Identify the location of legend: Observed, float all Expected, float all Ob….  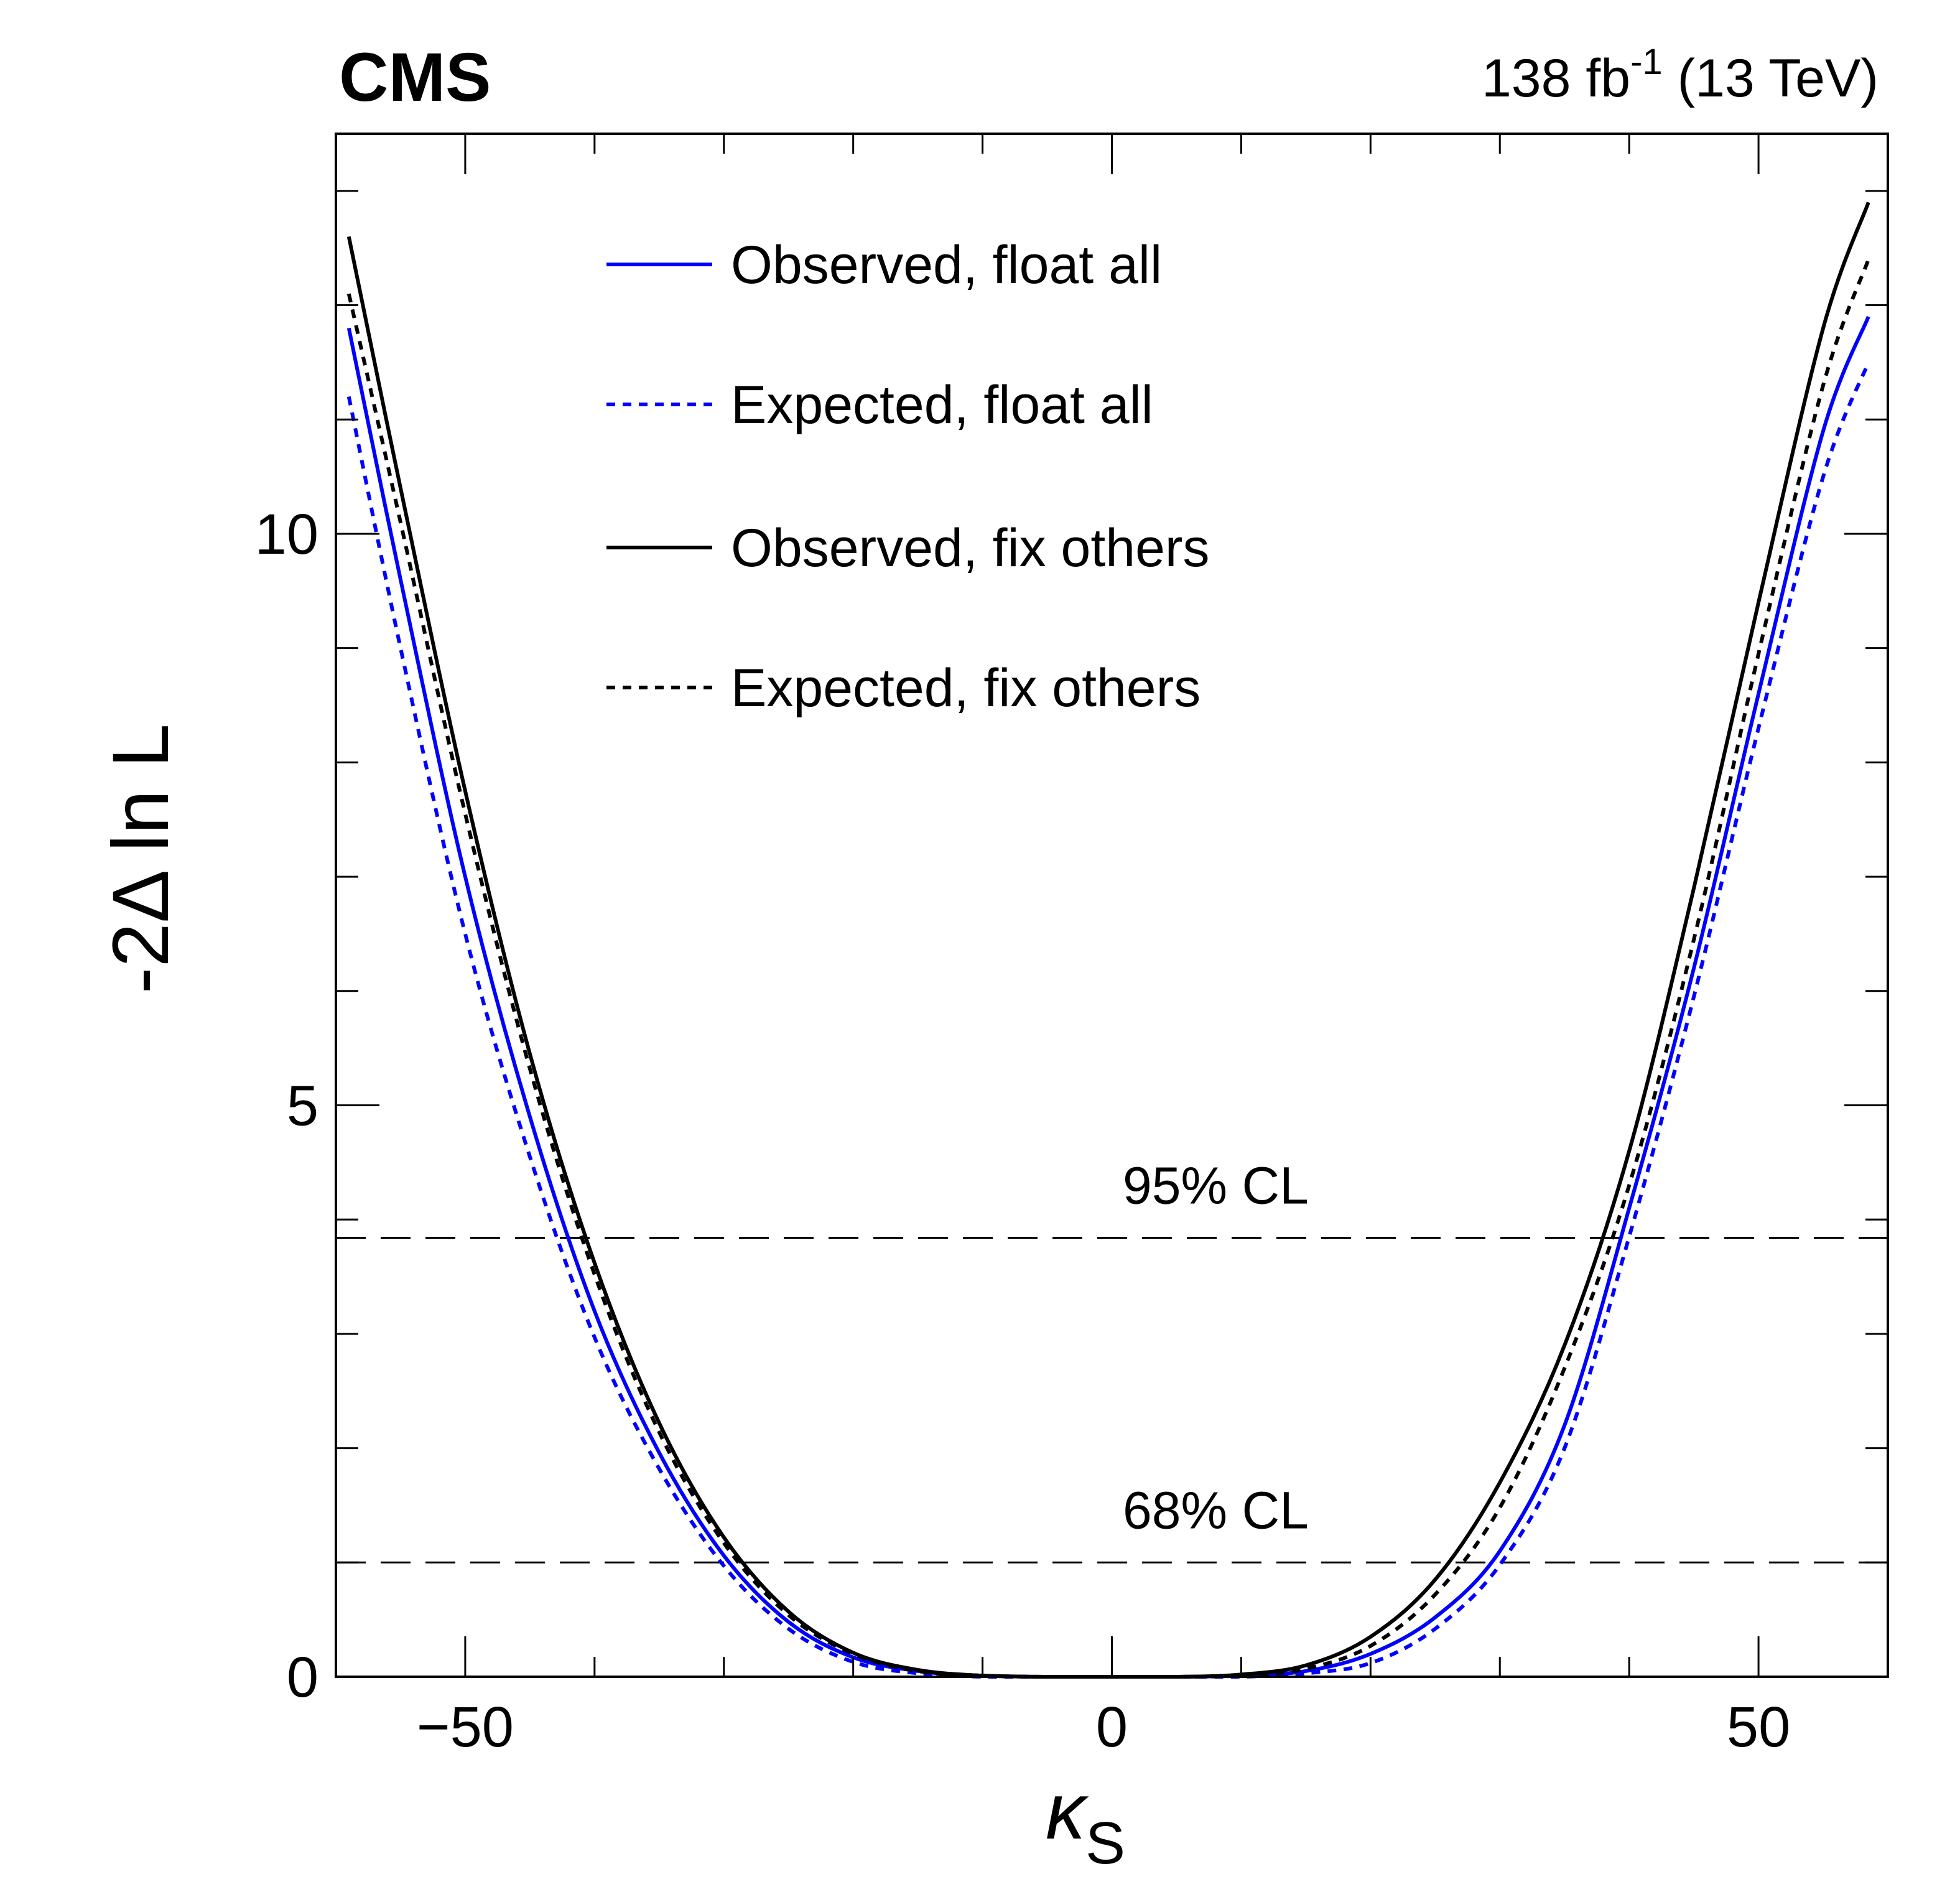
(908, 476).